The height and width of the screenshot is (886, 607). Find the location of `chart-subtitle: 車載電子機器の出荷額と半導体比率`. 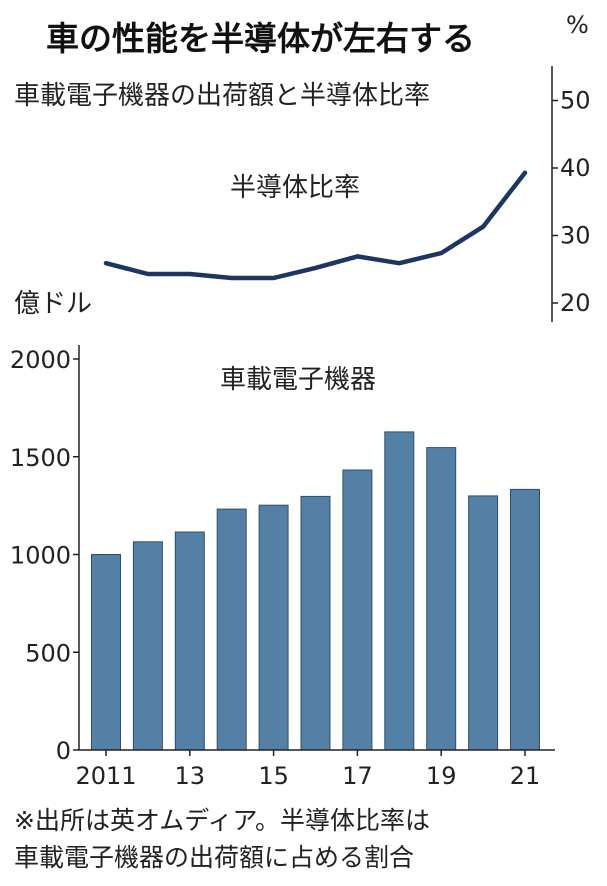

chart-subtitle: 車載電子機器の出荷額と半導体比率 is located at coordinates (222, 96).